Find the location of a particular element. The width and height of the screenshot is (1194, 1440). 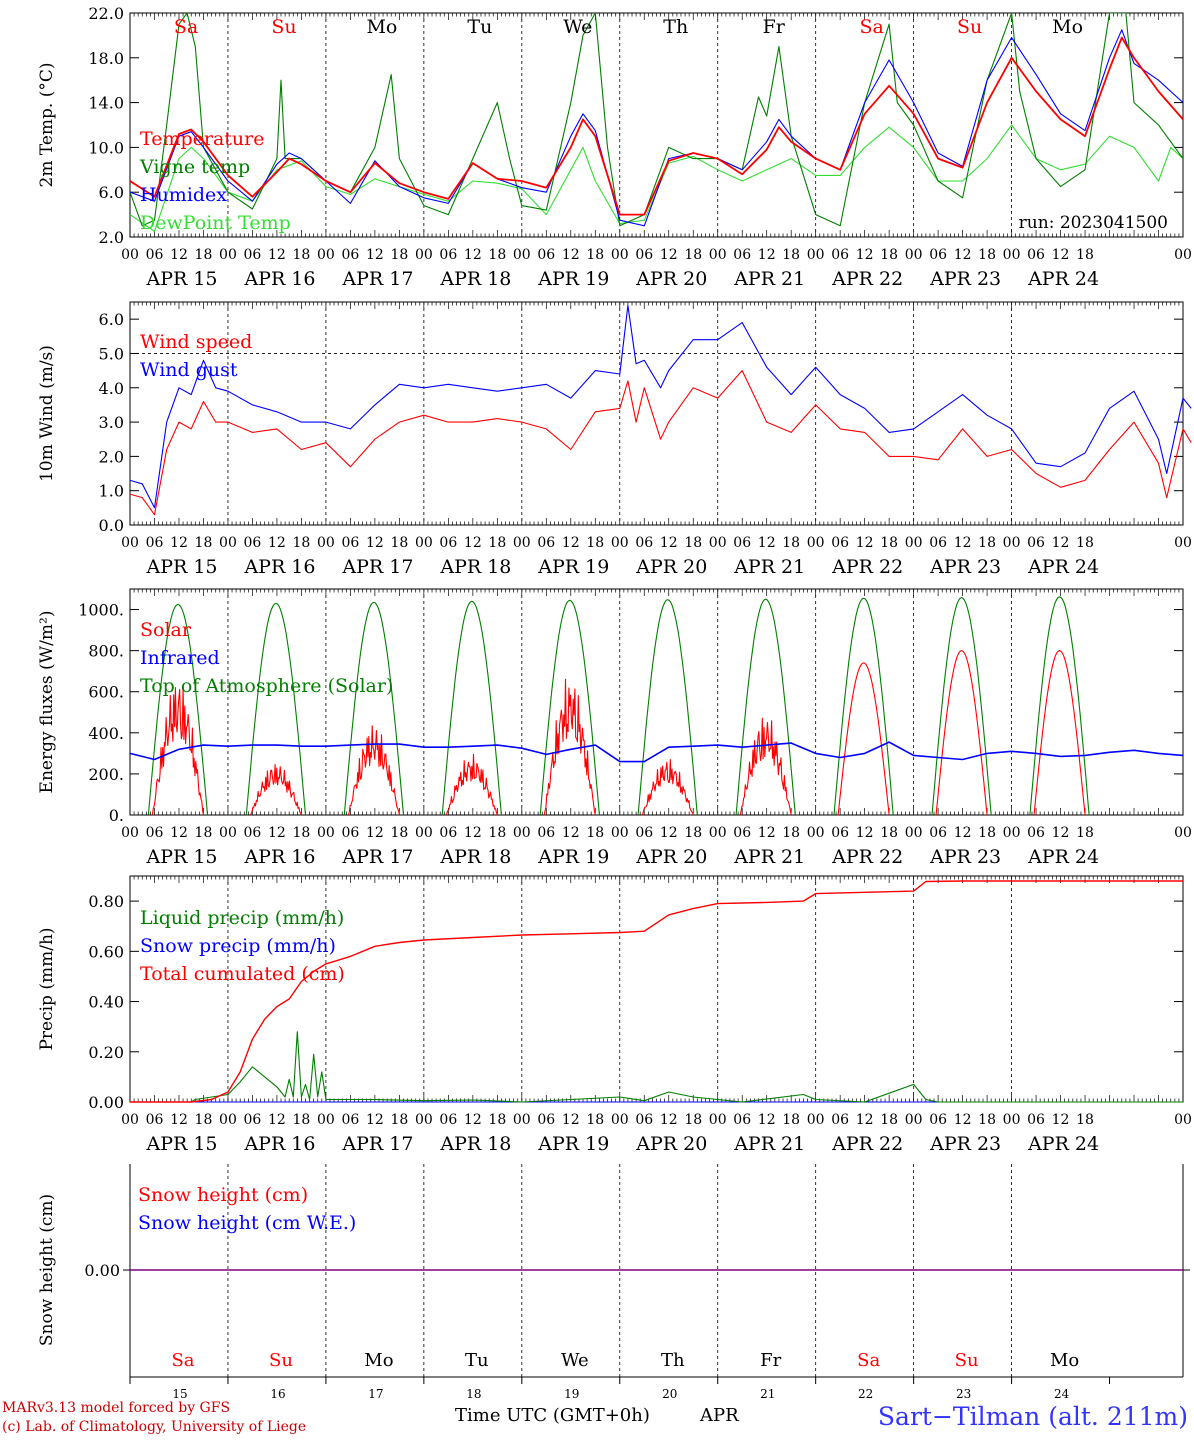

temp-date-label: APR 23 is located at coordinates (965, 279).